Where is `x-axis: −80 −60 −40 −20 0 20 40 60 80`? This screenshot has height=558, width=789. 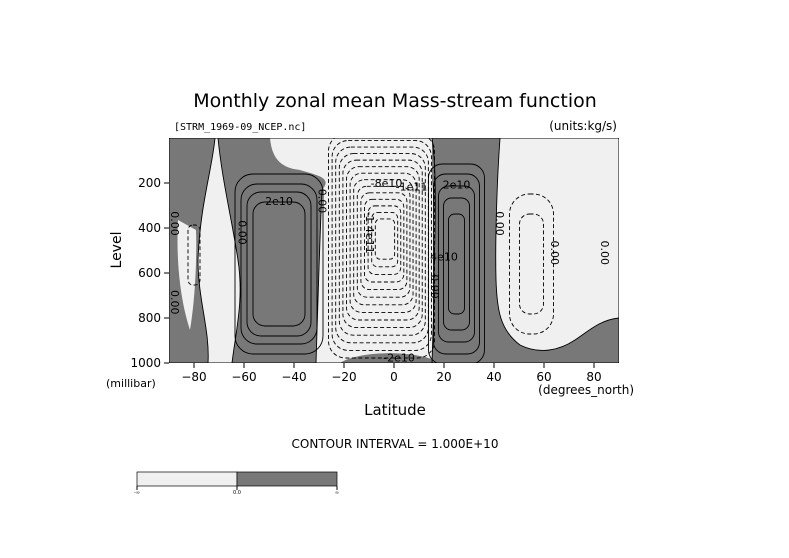 x-axis: −80 −60 −40 −20 0 20 40 60 80 is located at coordinates (391, 373).